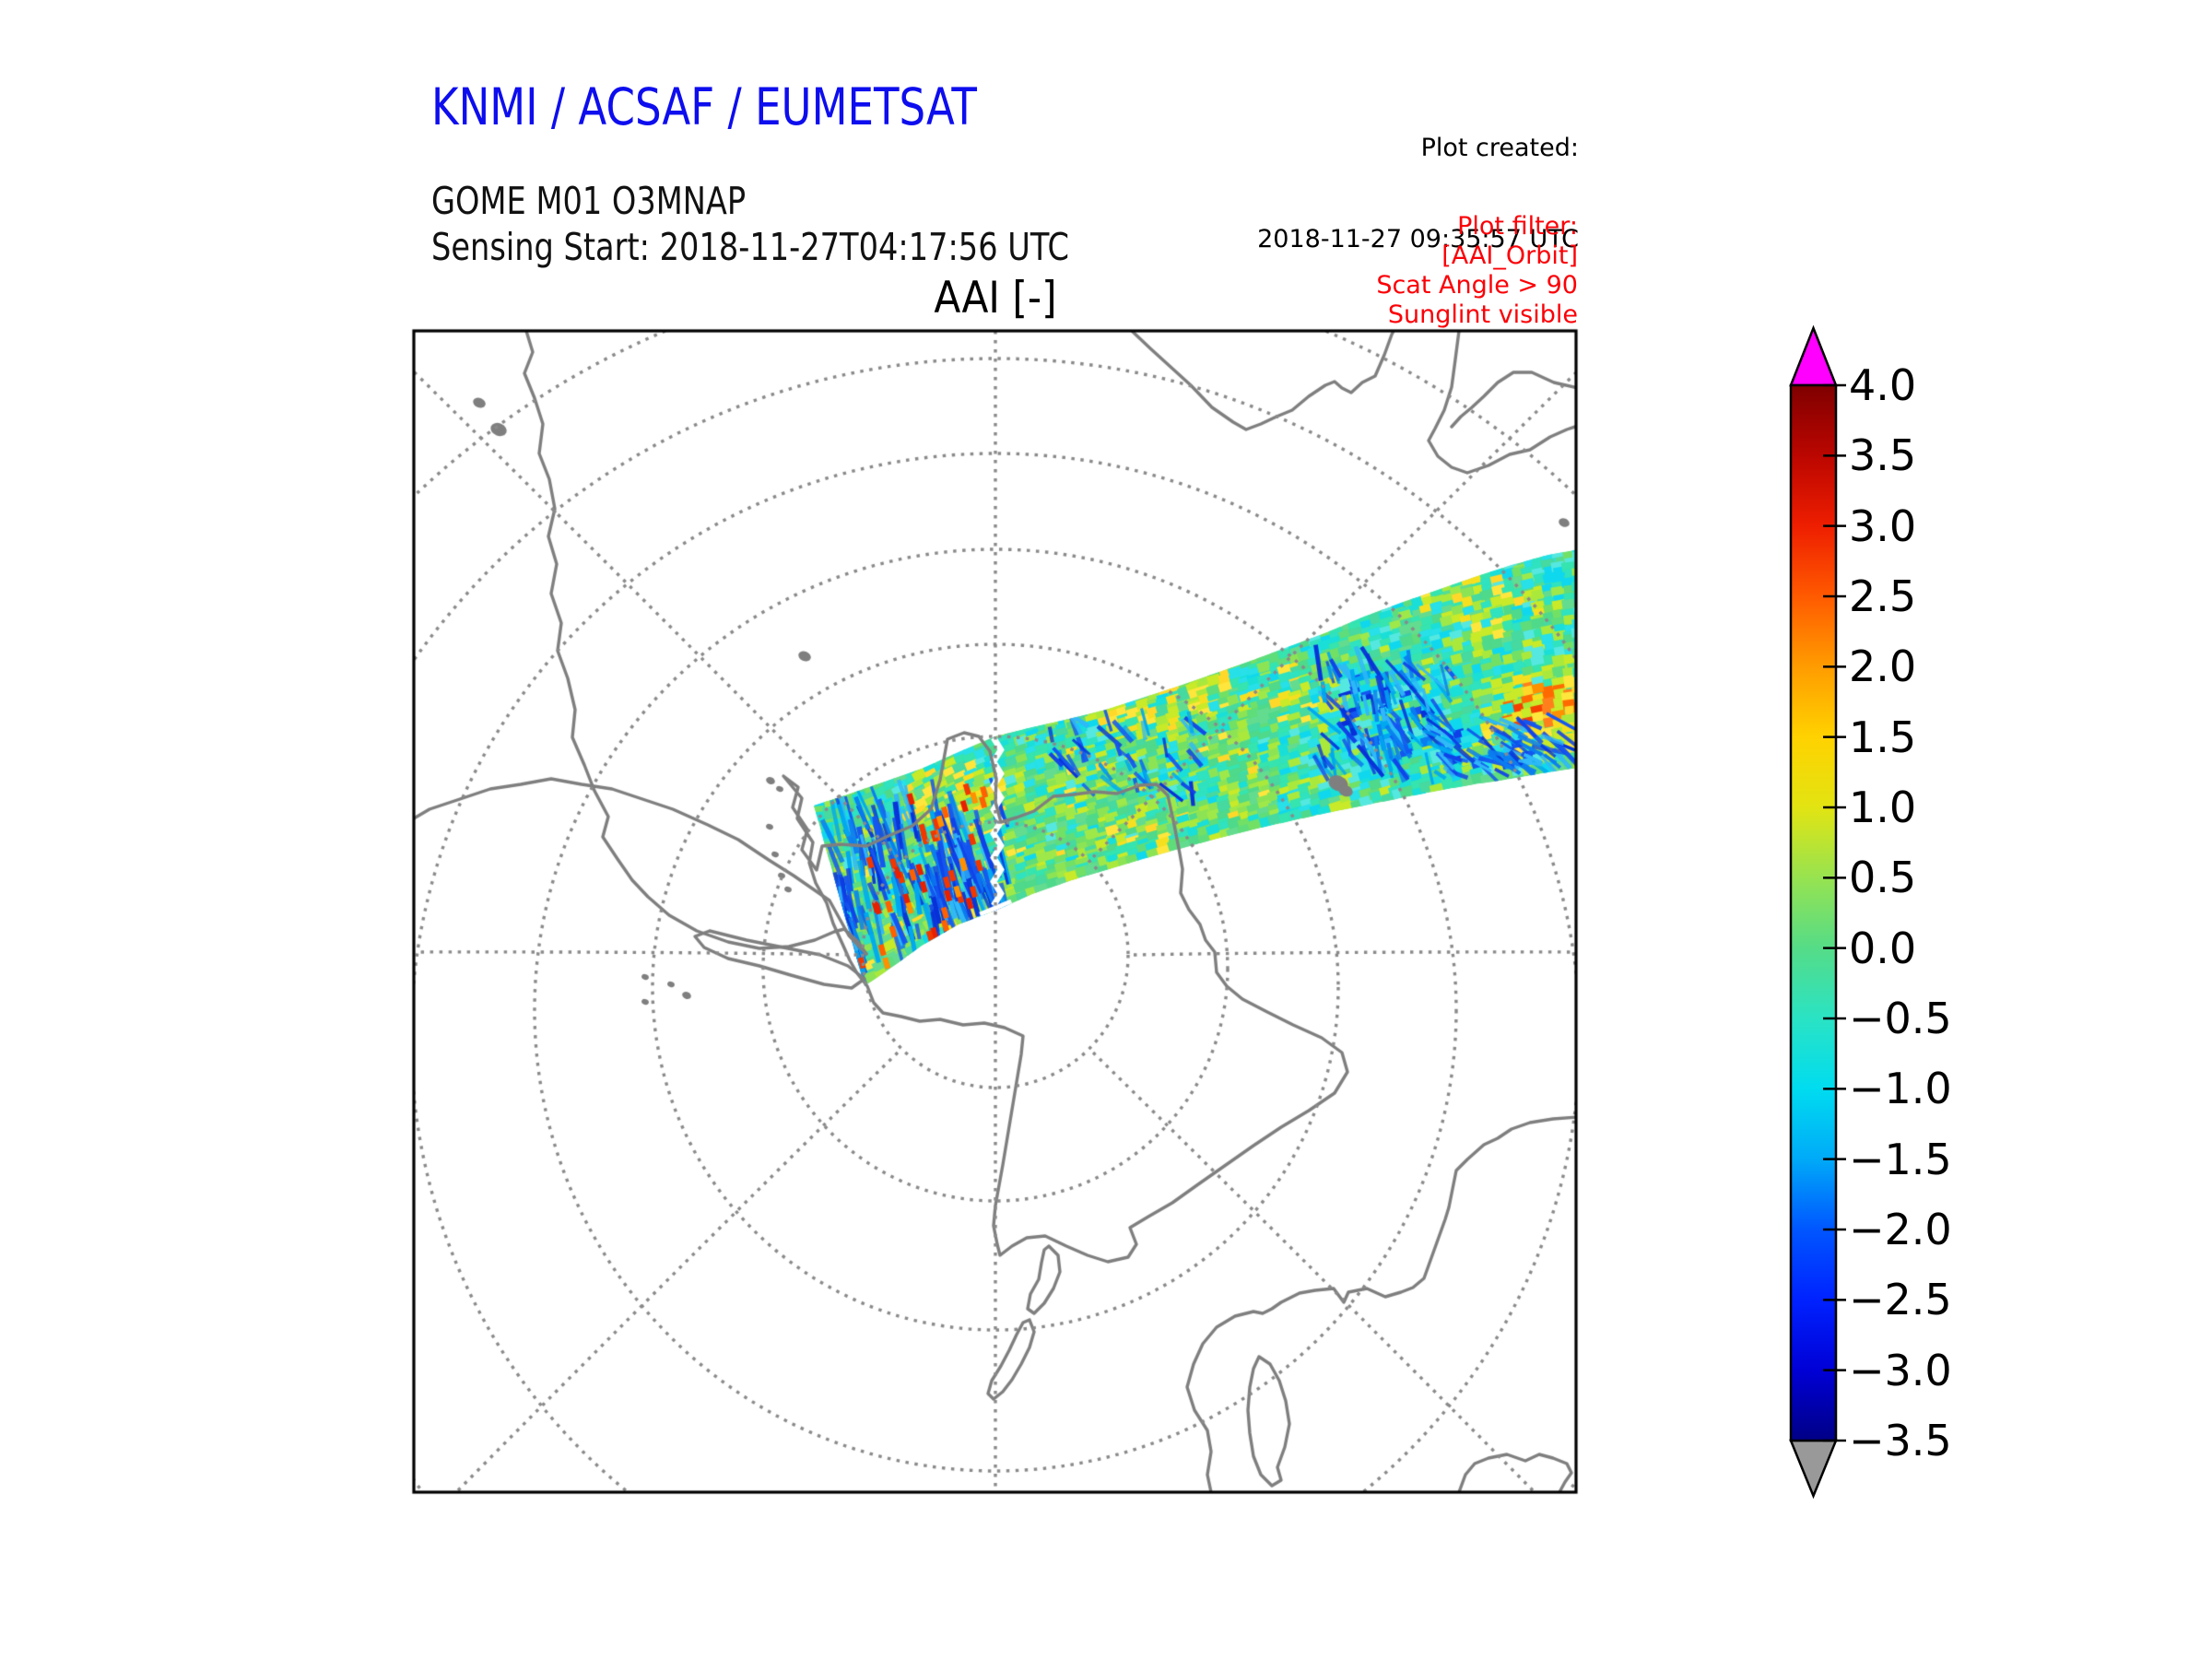 The image size is (2212, 1659). What do you see at coordinates (1883, 666) in the screenshot?
I see `colorbar-tick-label-2.0: 2.0` at bounding box center [1883, 666].